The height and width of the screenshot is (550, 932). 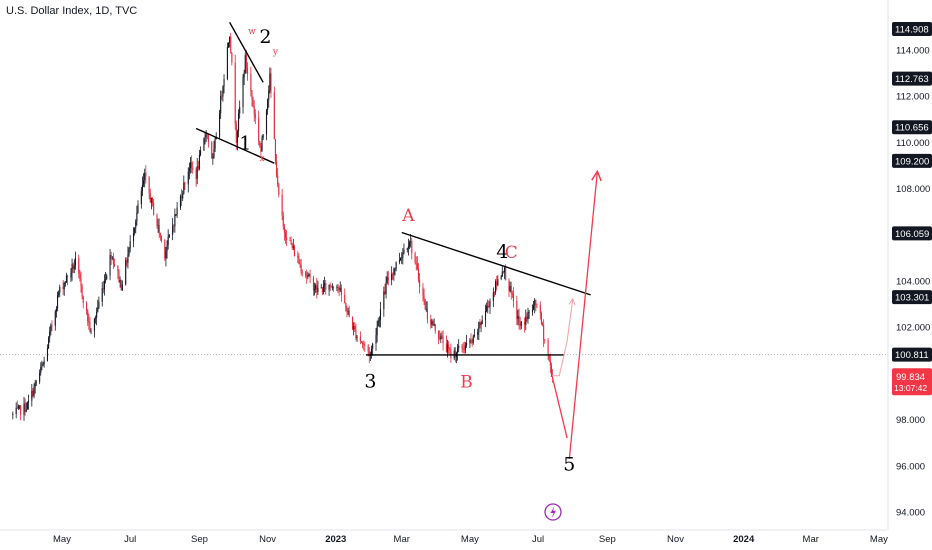 What do you see at coordinates (408, 216) in the screenshot?
I see `wave-label: A` at bounding box center [408, 216].